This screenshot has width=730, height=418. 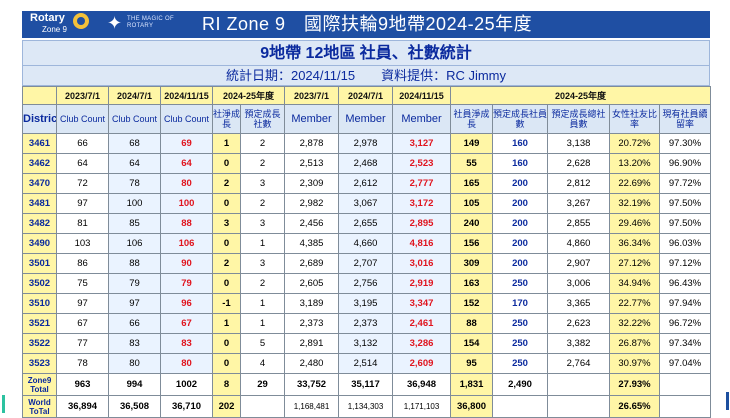 What do you see at coordinates (186, 163) in the screenshot?
I see `table-cell: 64` at bounding box center [186, 163].